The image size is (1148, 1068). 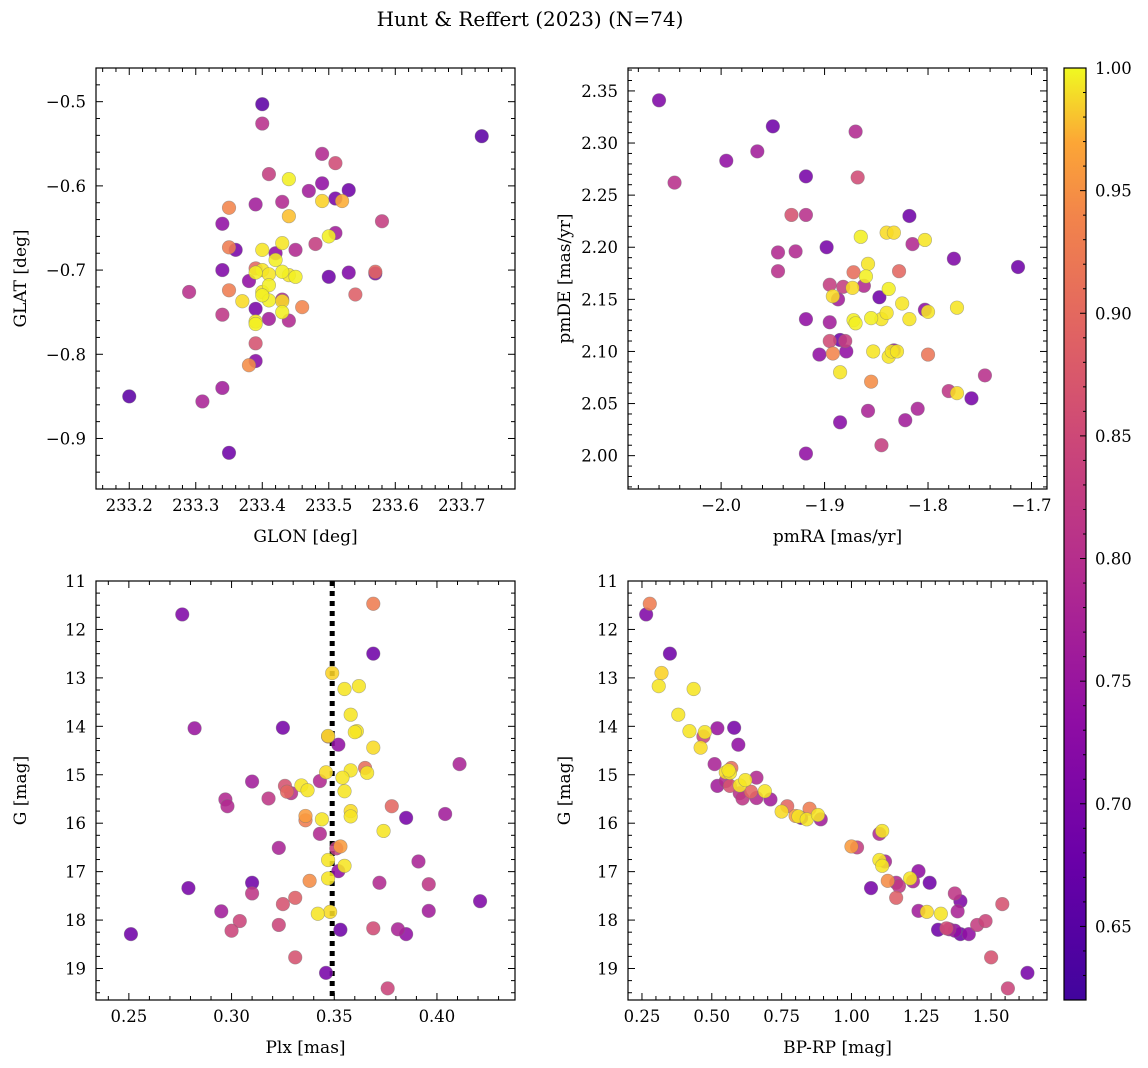 What do you see at coordinates (599, 351) in the screenshot?
I see `y-tick-label: 2.10` at bounding box center [599, 351].